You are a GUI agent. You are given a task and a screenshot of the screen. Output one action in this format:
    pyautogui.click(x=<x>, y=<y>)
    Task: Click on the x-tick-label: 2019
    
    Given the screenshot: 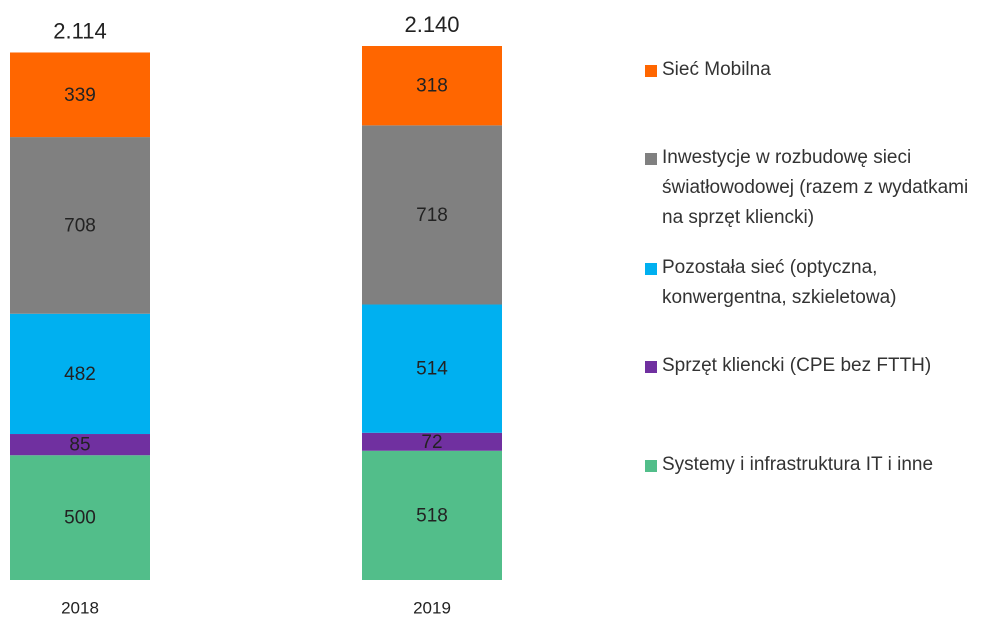 What is the action you would take?
    pyautogui.click(x=432, y=607)
    